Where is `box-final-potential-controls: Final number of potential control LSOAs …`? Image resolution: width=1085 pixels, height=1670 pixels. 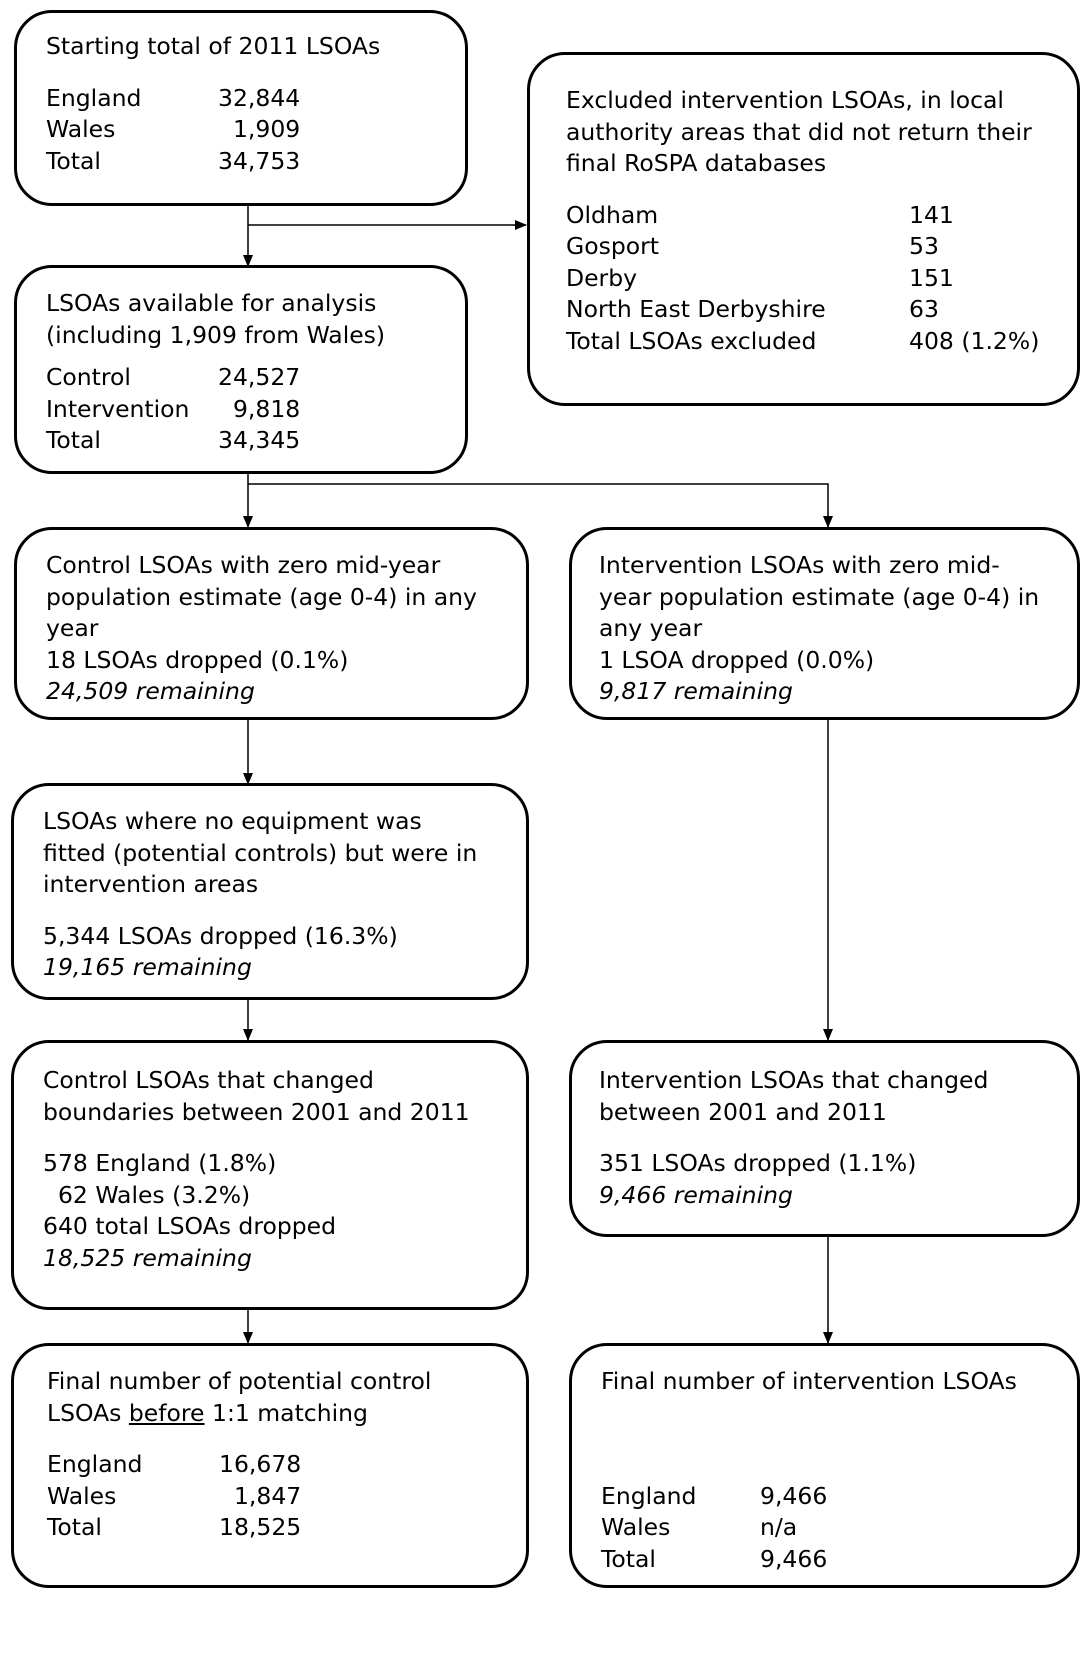 box-final-potential-controls: Final number of potential control LSOAs … is located at coordinates (270, 1465).